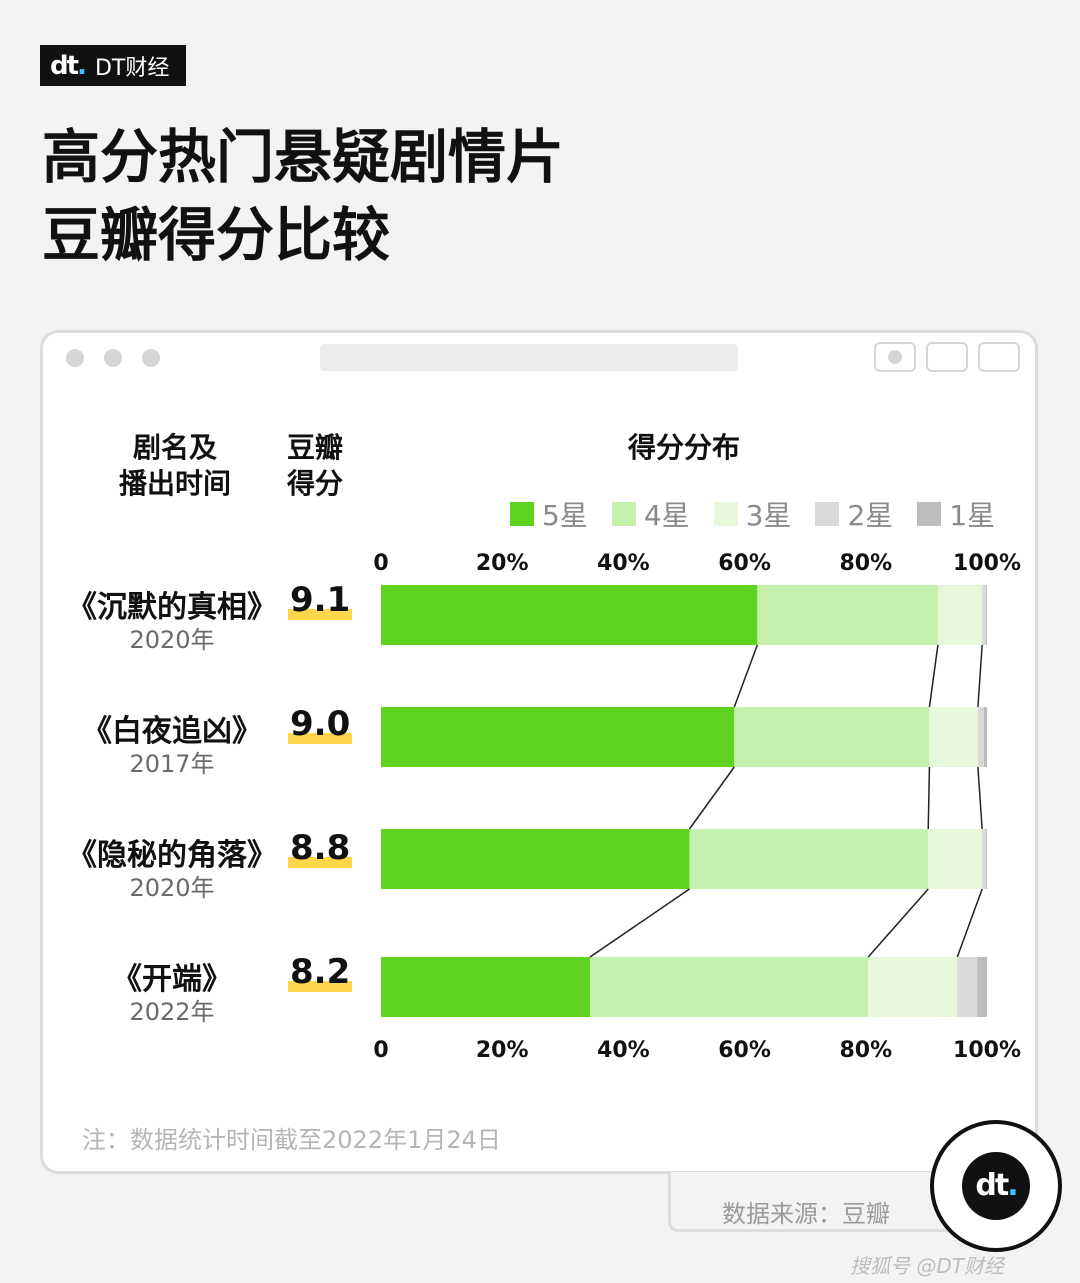 This screenshot has width=1080, height=1283. Describe the element at coordinates (985, 737) in the screenshot. I see `bar-segment-2-1星` at that location.